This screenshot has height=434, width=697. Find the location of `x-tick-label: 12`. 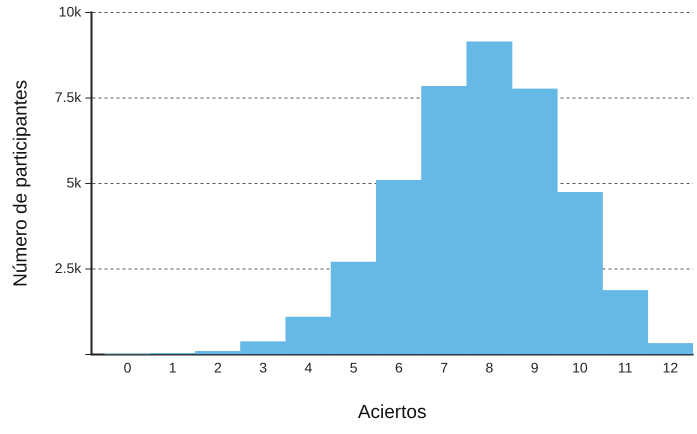

x-tick-label: 12 is located at coordinates (670, 368).